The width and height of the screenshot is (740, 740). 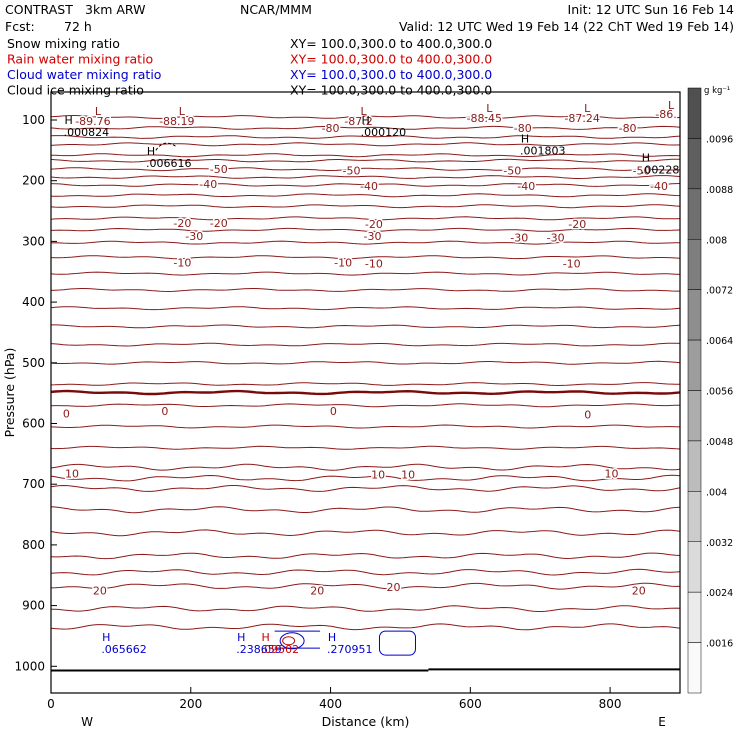 I want to click on colorbar-tick-label: .008, so click(x=716, y=240).